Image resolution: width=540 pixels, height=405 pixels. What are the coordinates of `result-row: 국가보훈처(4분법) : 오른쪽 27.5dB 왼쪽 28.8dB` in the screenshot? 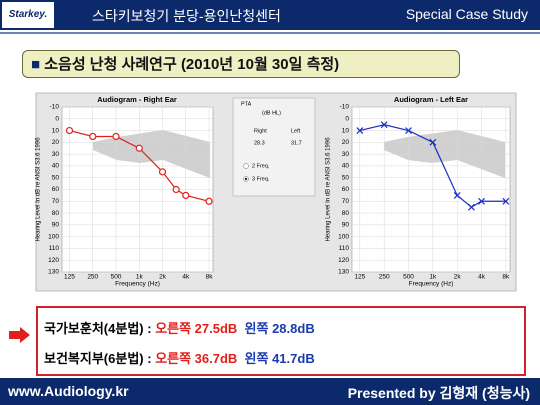 It's located at (179, 327).